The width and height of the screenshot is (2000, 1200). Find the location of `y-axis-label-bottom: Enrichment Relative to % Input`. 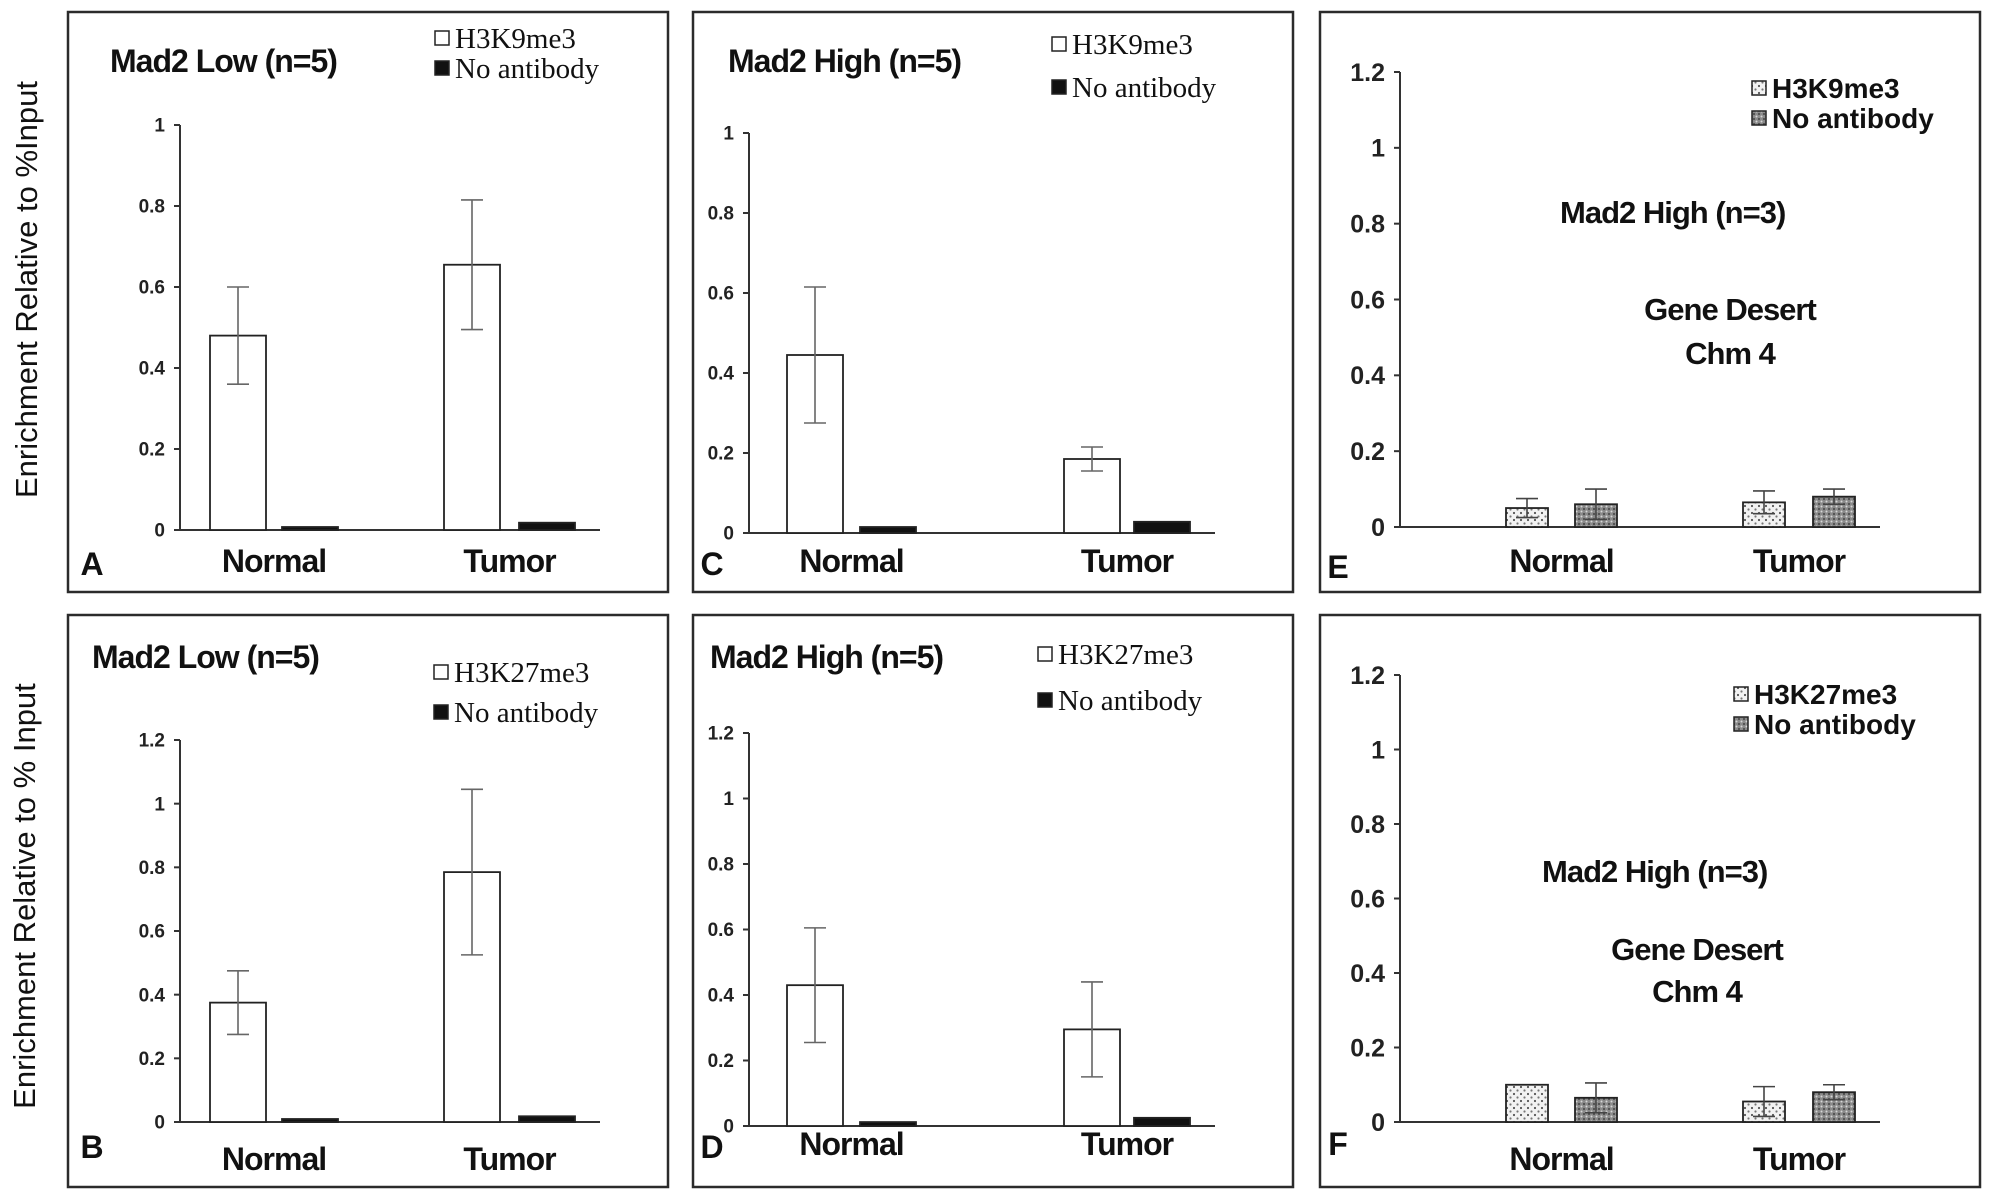

y-axis-label-bottom: Enrichment Relative to % Input is located at coordinates (24, 896).